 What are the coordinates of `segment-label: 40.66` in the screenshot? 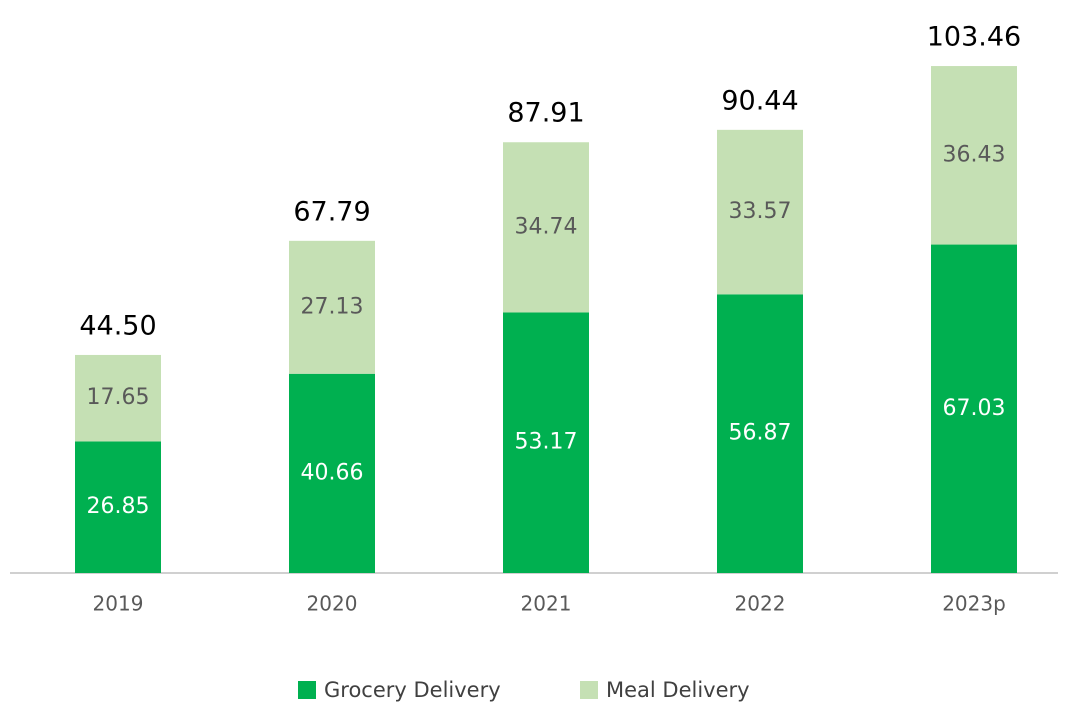 It's located at (332, 472).